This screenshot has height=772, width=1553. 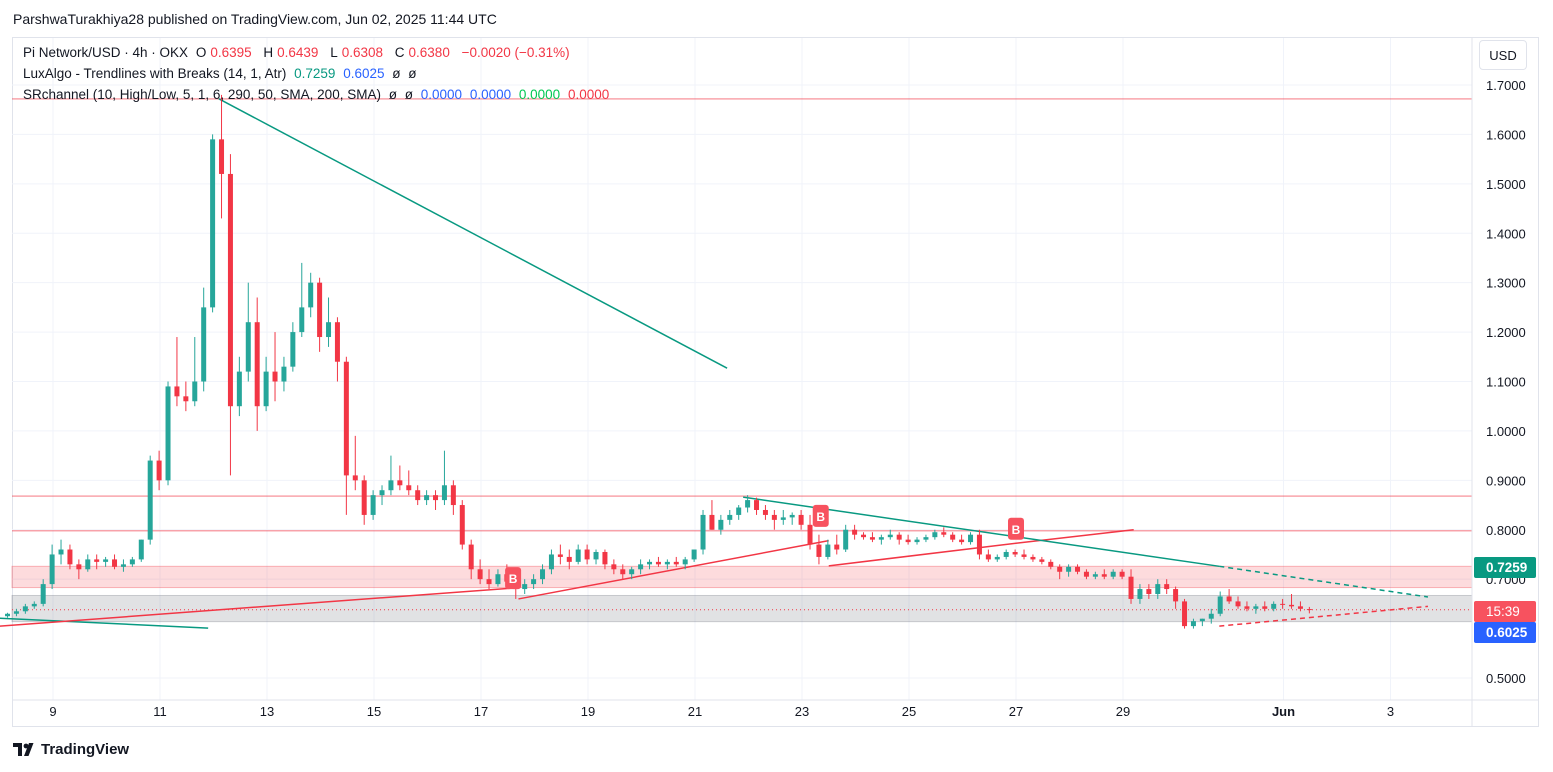 I want to click on upper-trend-price-label: 0.7259, so click(x=1505, y=567).